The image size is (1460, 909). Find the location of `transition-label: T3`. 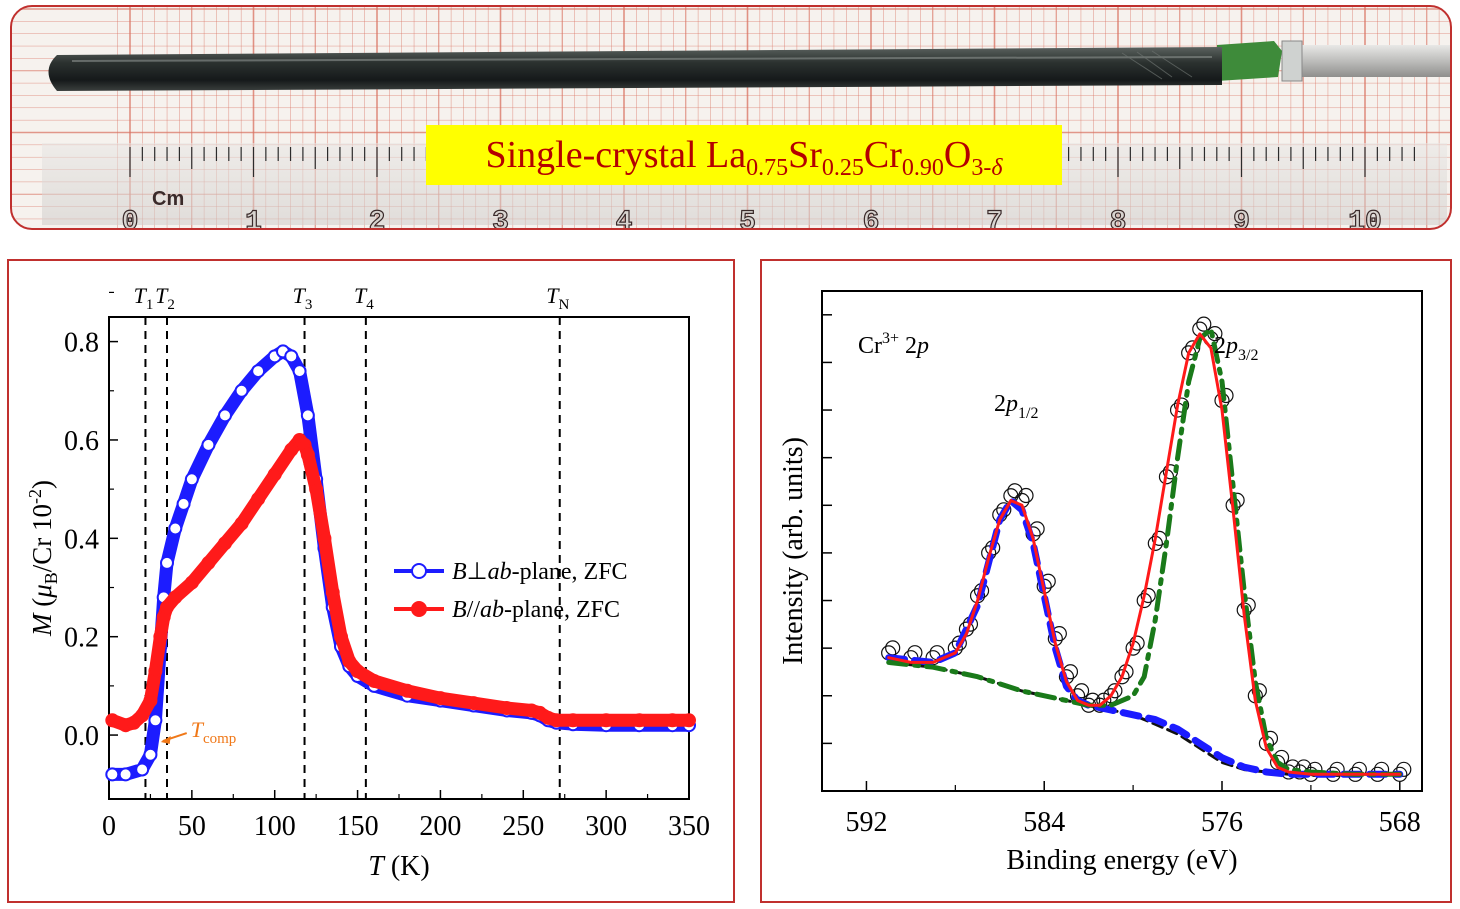

transition-label: T3 is located at coordinates (303, 298).